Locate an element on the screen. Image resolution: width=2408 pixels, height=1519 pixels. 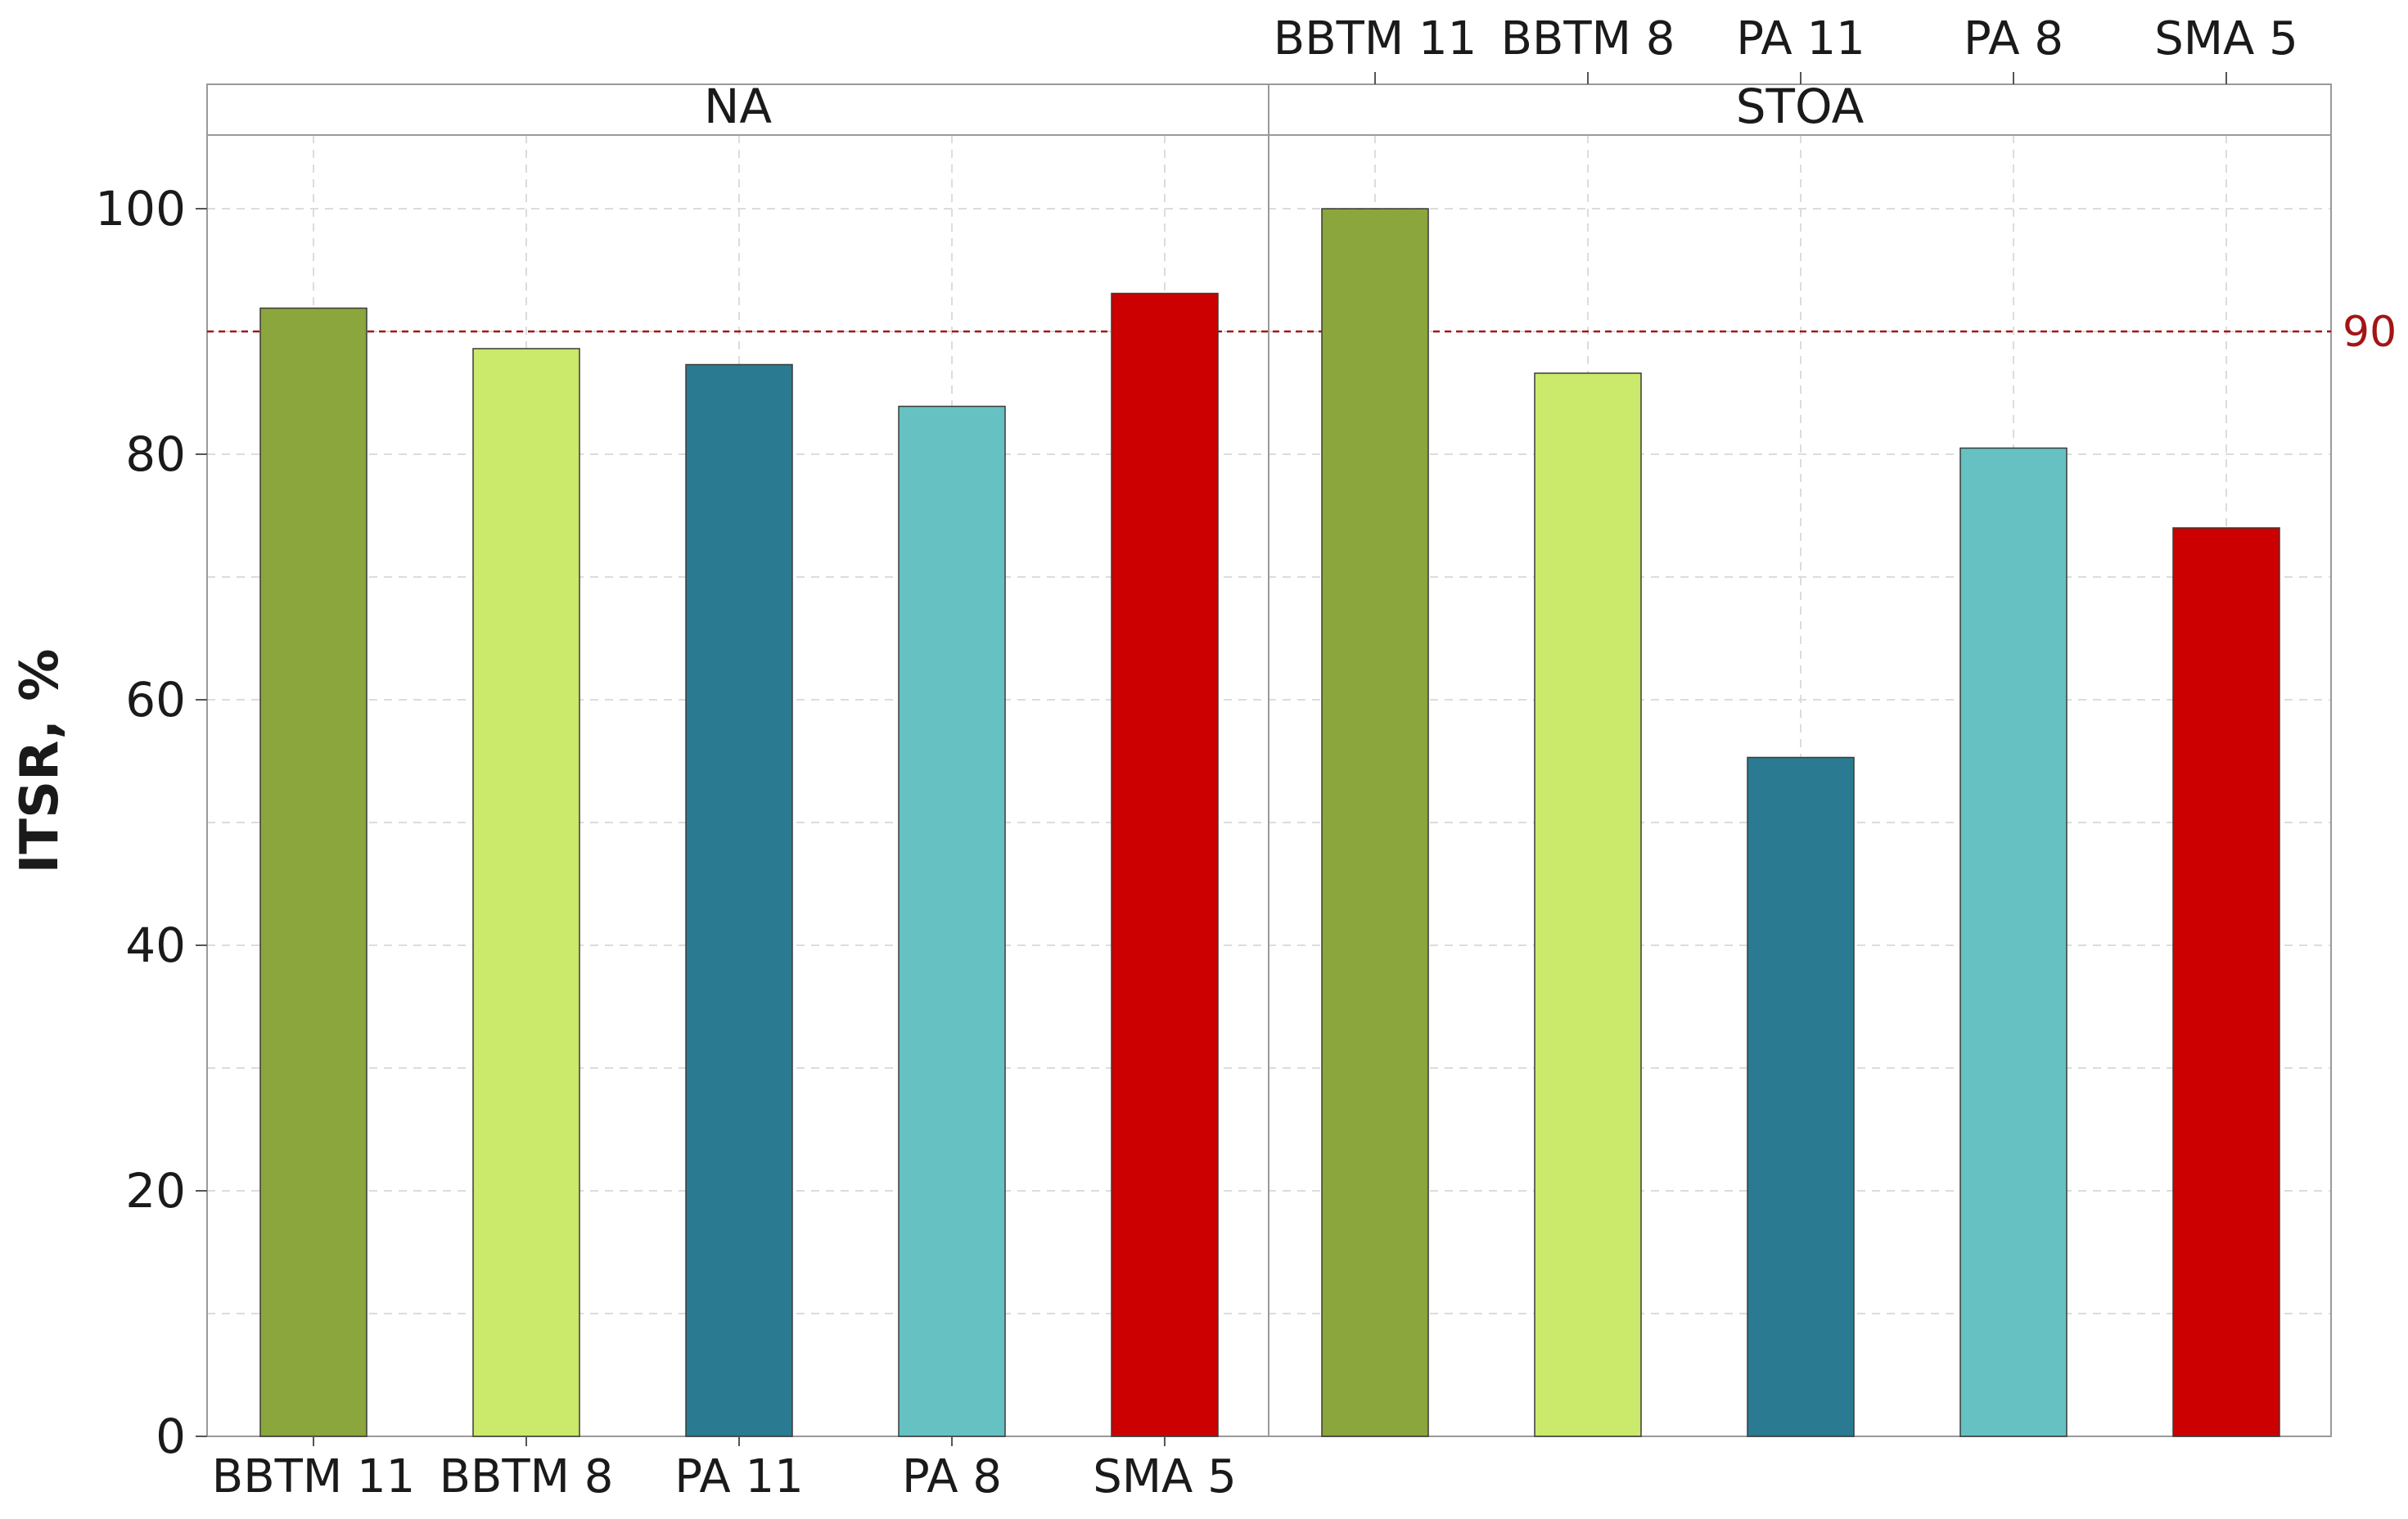
x-category-label-bottom: BBTM 11 is located at coordinates (313, 1476).